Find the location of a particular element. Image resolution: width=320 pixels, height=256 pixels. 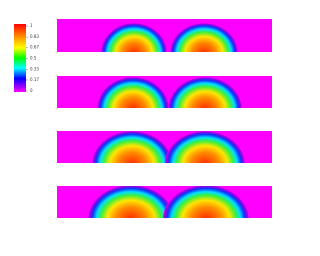

tick-label: 0.33 is located at coordinates (34, 69).